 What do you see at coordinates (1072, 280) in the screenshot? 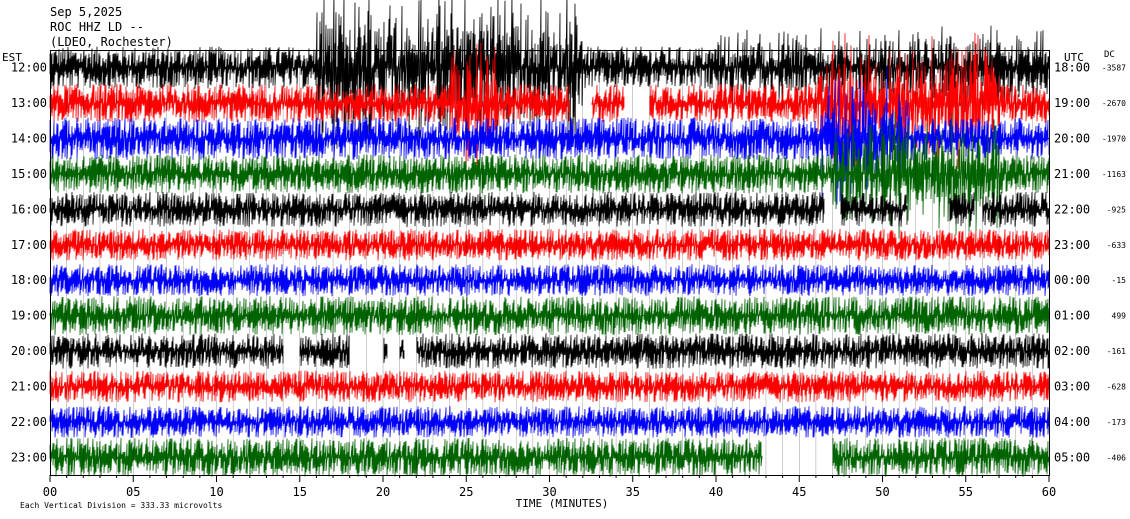
I see `utc-hour-label: 00:00` at bounding box center [1072, 280].